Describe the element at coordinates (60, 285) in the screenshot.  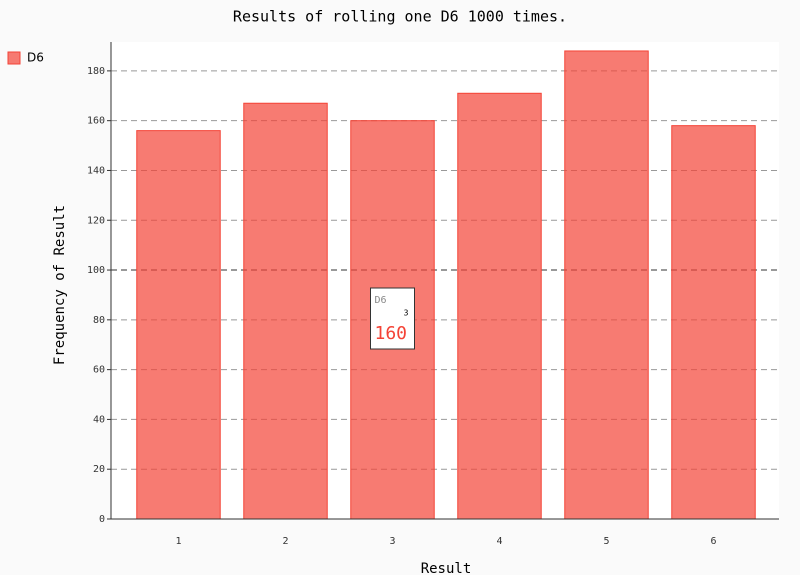
I see `y-axis-label: Frequency of Result` at that location.